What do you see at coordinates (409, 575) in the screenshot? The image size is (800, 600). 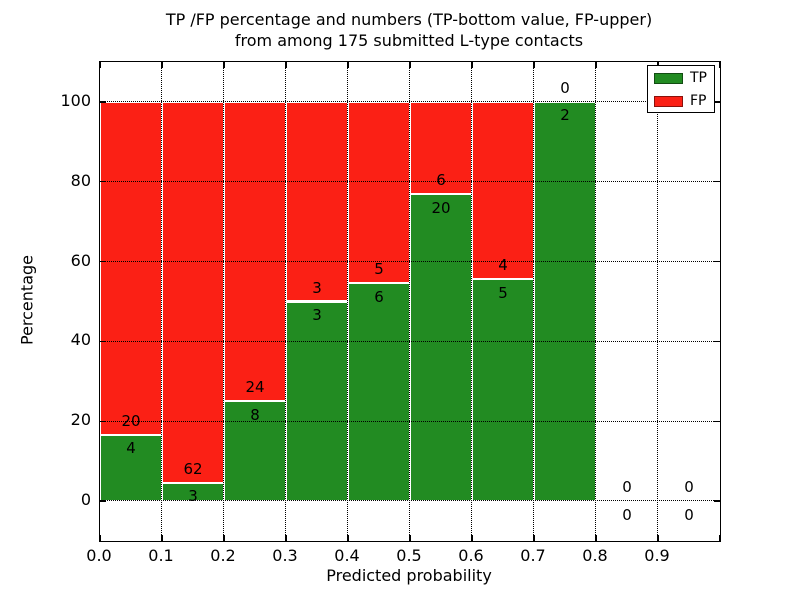 I see `x-axis-label: Predicted probability` at bounding box center [409, 575].